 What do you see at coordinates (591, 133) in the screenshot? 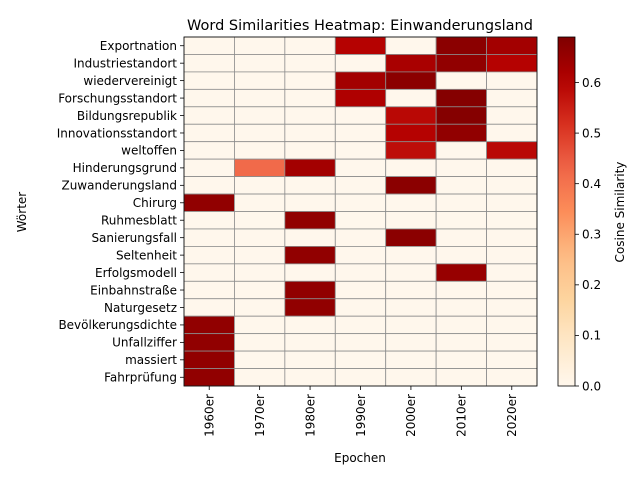
I see `colorbar-tick-label: 0.5` at bounding box center [591, 133].